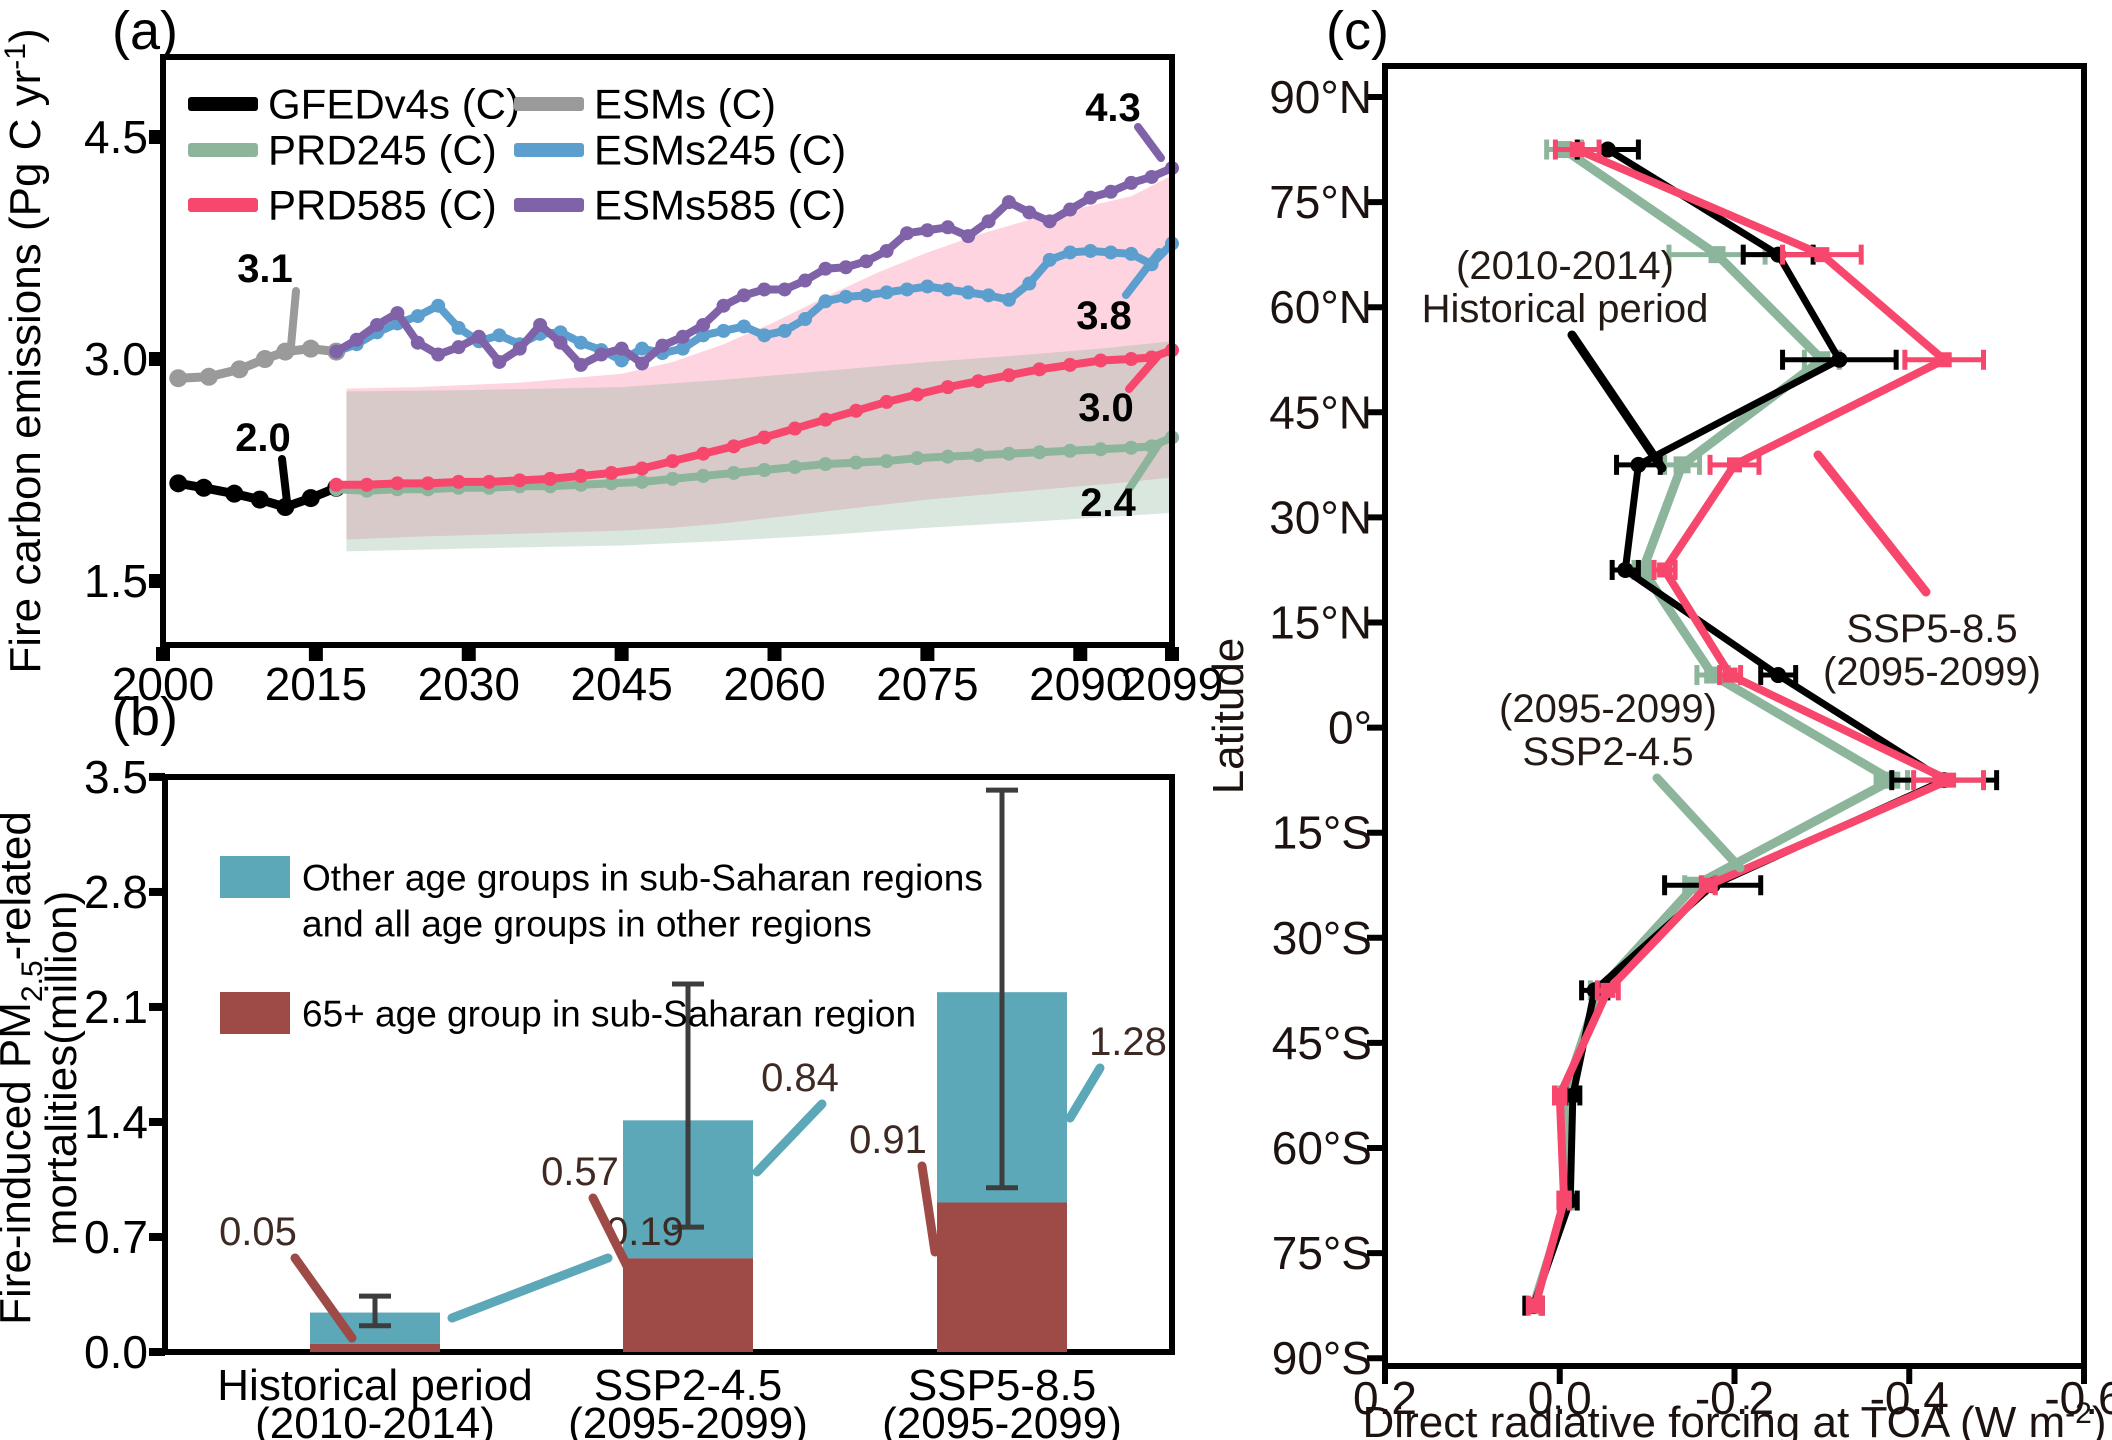 The height and width of the screenshot is (1440, 2112). What do you see at coordinates (1106, 408) in the screenshot?
I see `annotation-3.0: 3.0` at bounding box center [1106, 408].